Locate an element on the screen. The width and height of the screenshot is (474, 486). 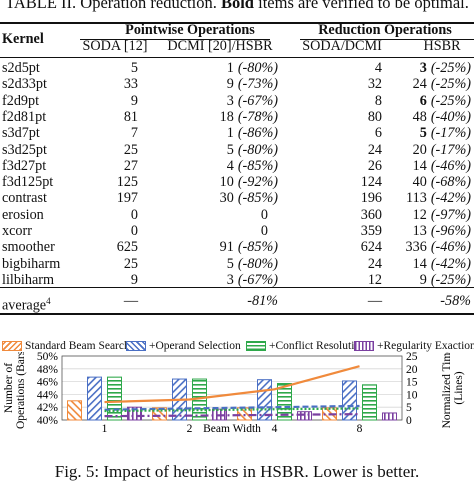
legend-item-conflict: +Conflict Resolution is located at coordinates (306, 346).